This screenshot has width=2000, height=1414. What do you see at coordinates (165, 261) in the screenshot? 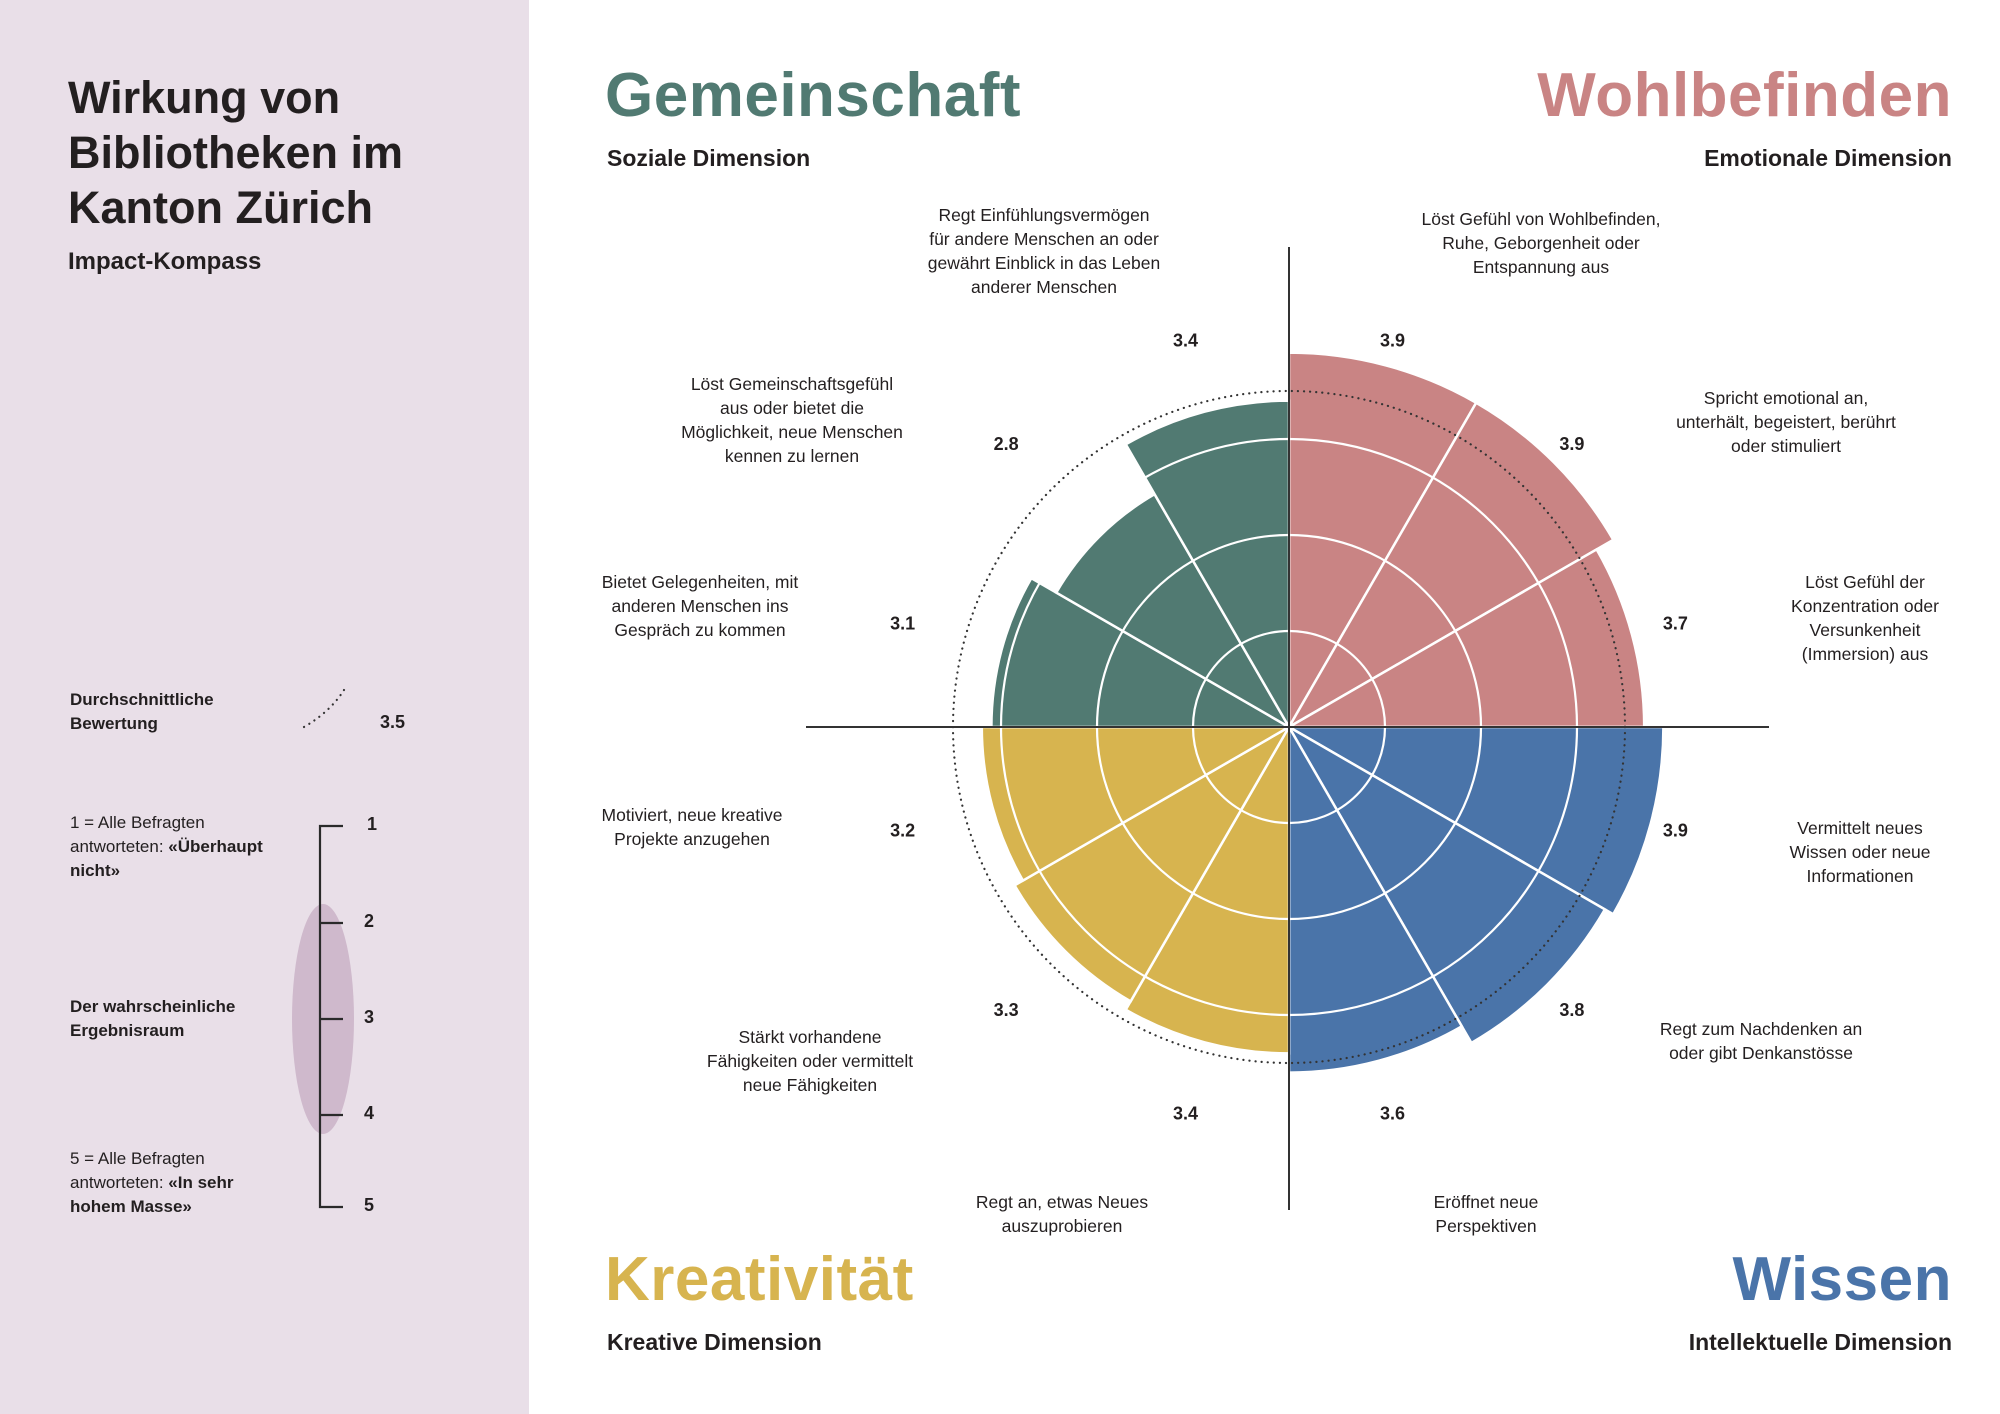
I see `page-subtitle: Impact-Kompass` at bounding box center [165, 261].